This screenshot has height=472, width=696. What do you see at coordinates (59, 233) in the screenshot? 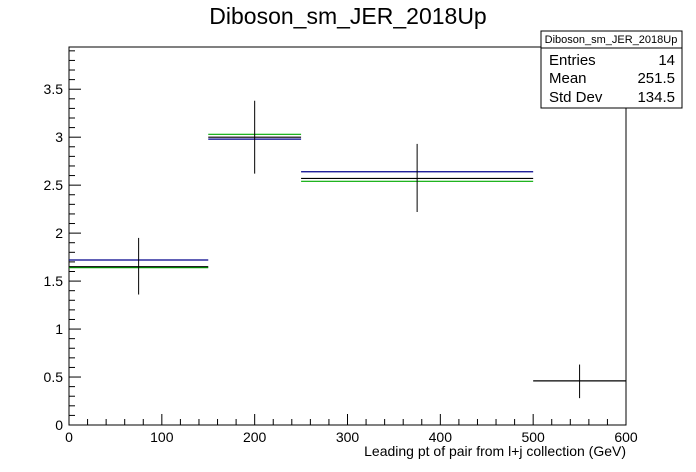
I see `y-tick-label: 2` at bounding box center [59, 233].